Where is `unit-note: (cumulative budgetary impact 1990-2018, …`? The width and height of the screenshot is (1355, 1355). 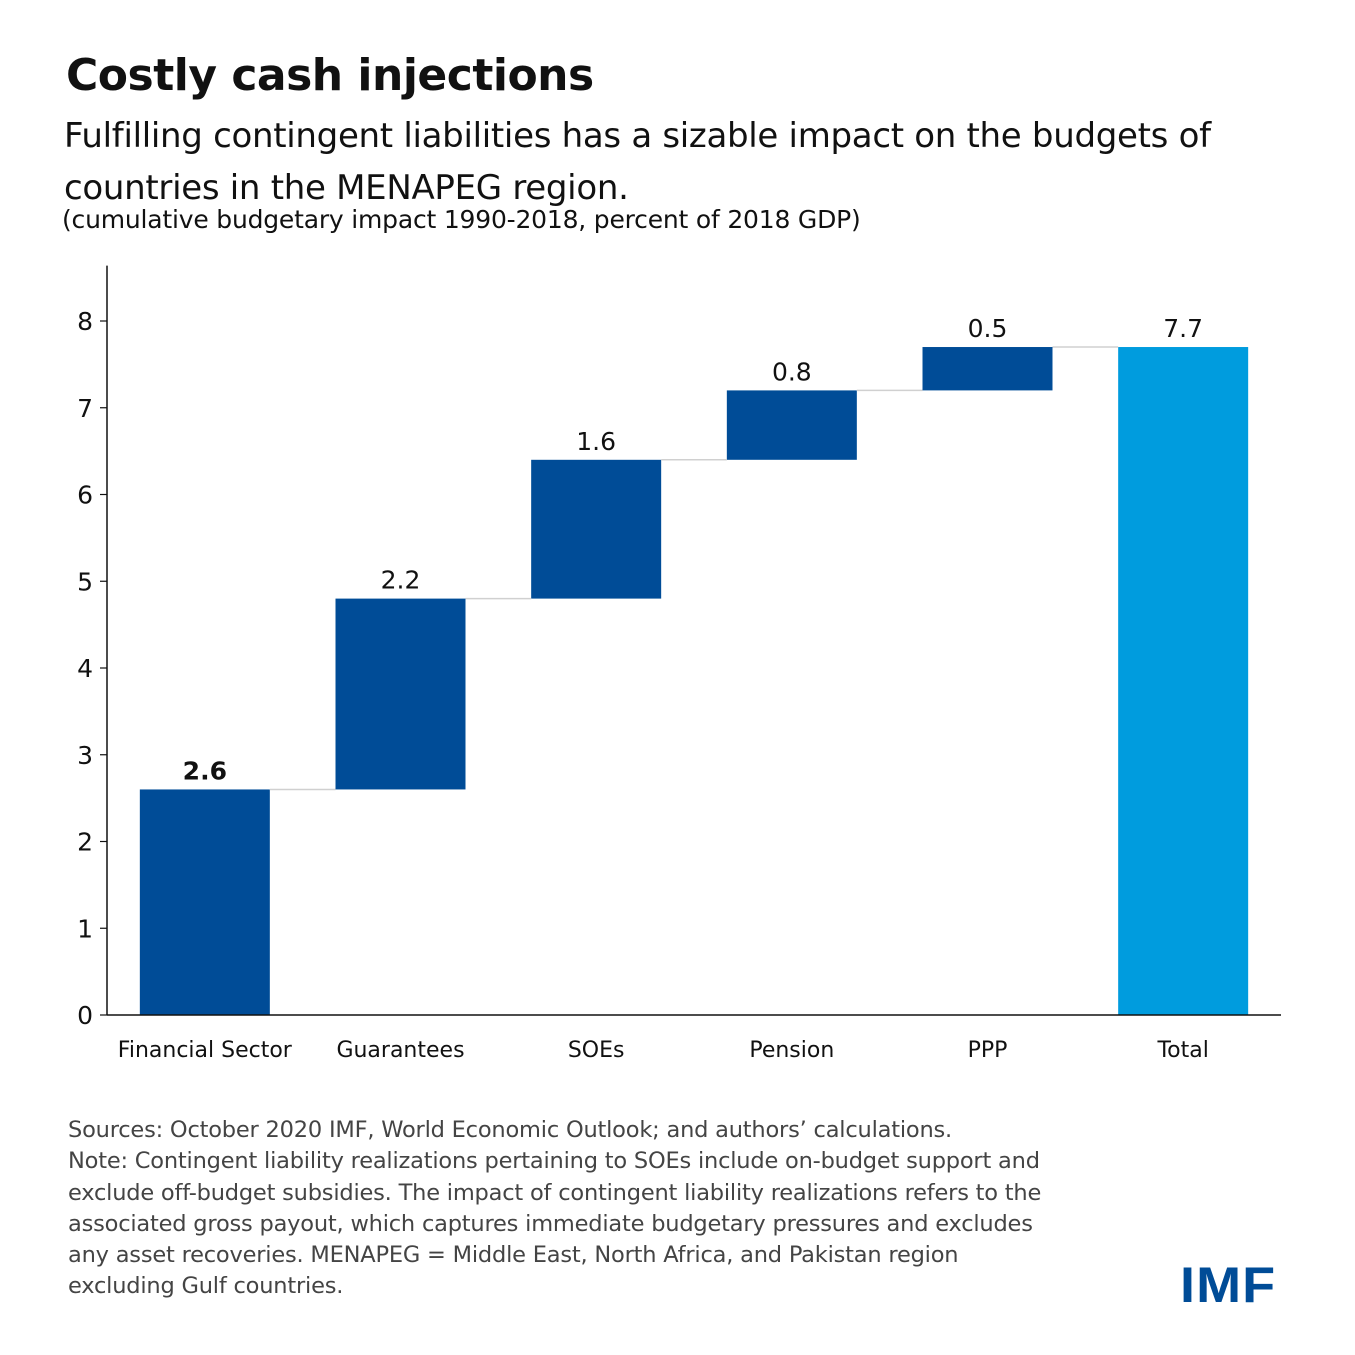
unit-note: (cumulative budgetary impact 1990-2018, … is located at coordinates (461, 219).